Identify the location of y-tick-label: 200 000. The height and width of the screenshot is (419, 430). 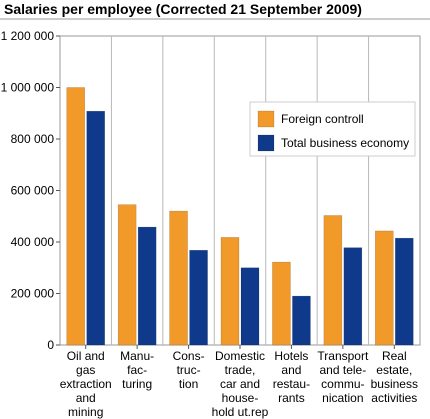
(33, 294).